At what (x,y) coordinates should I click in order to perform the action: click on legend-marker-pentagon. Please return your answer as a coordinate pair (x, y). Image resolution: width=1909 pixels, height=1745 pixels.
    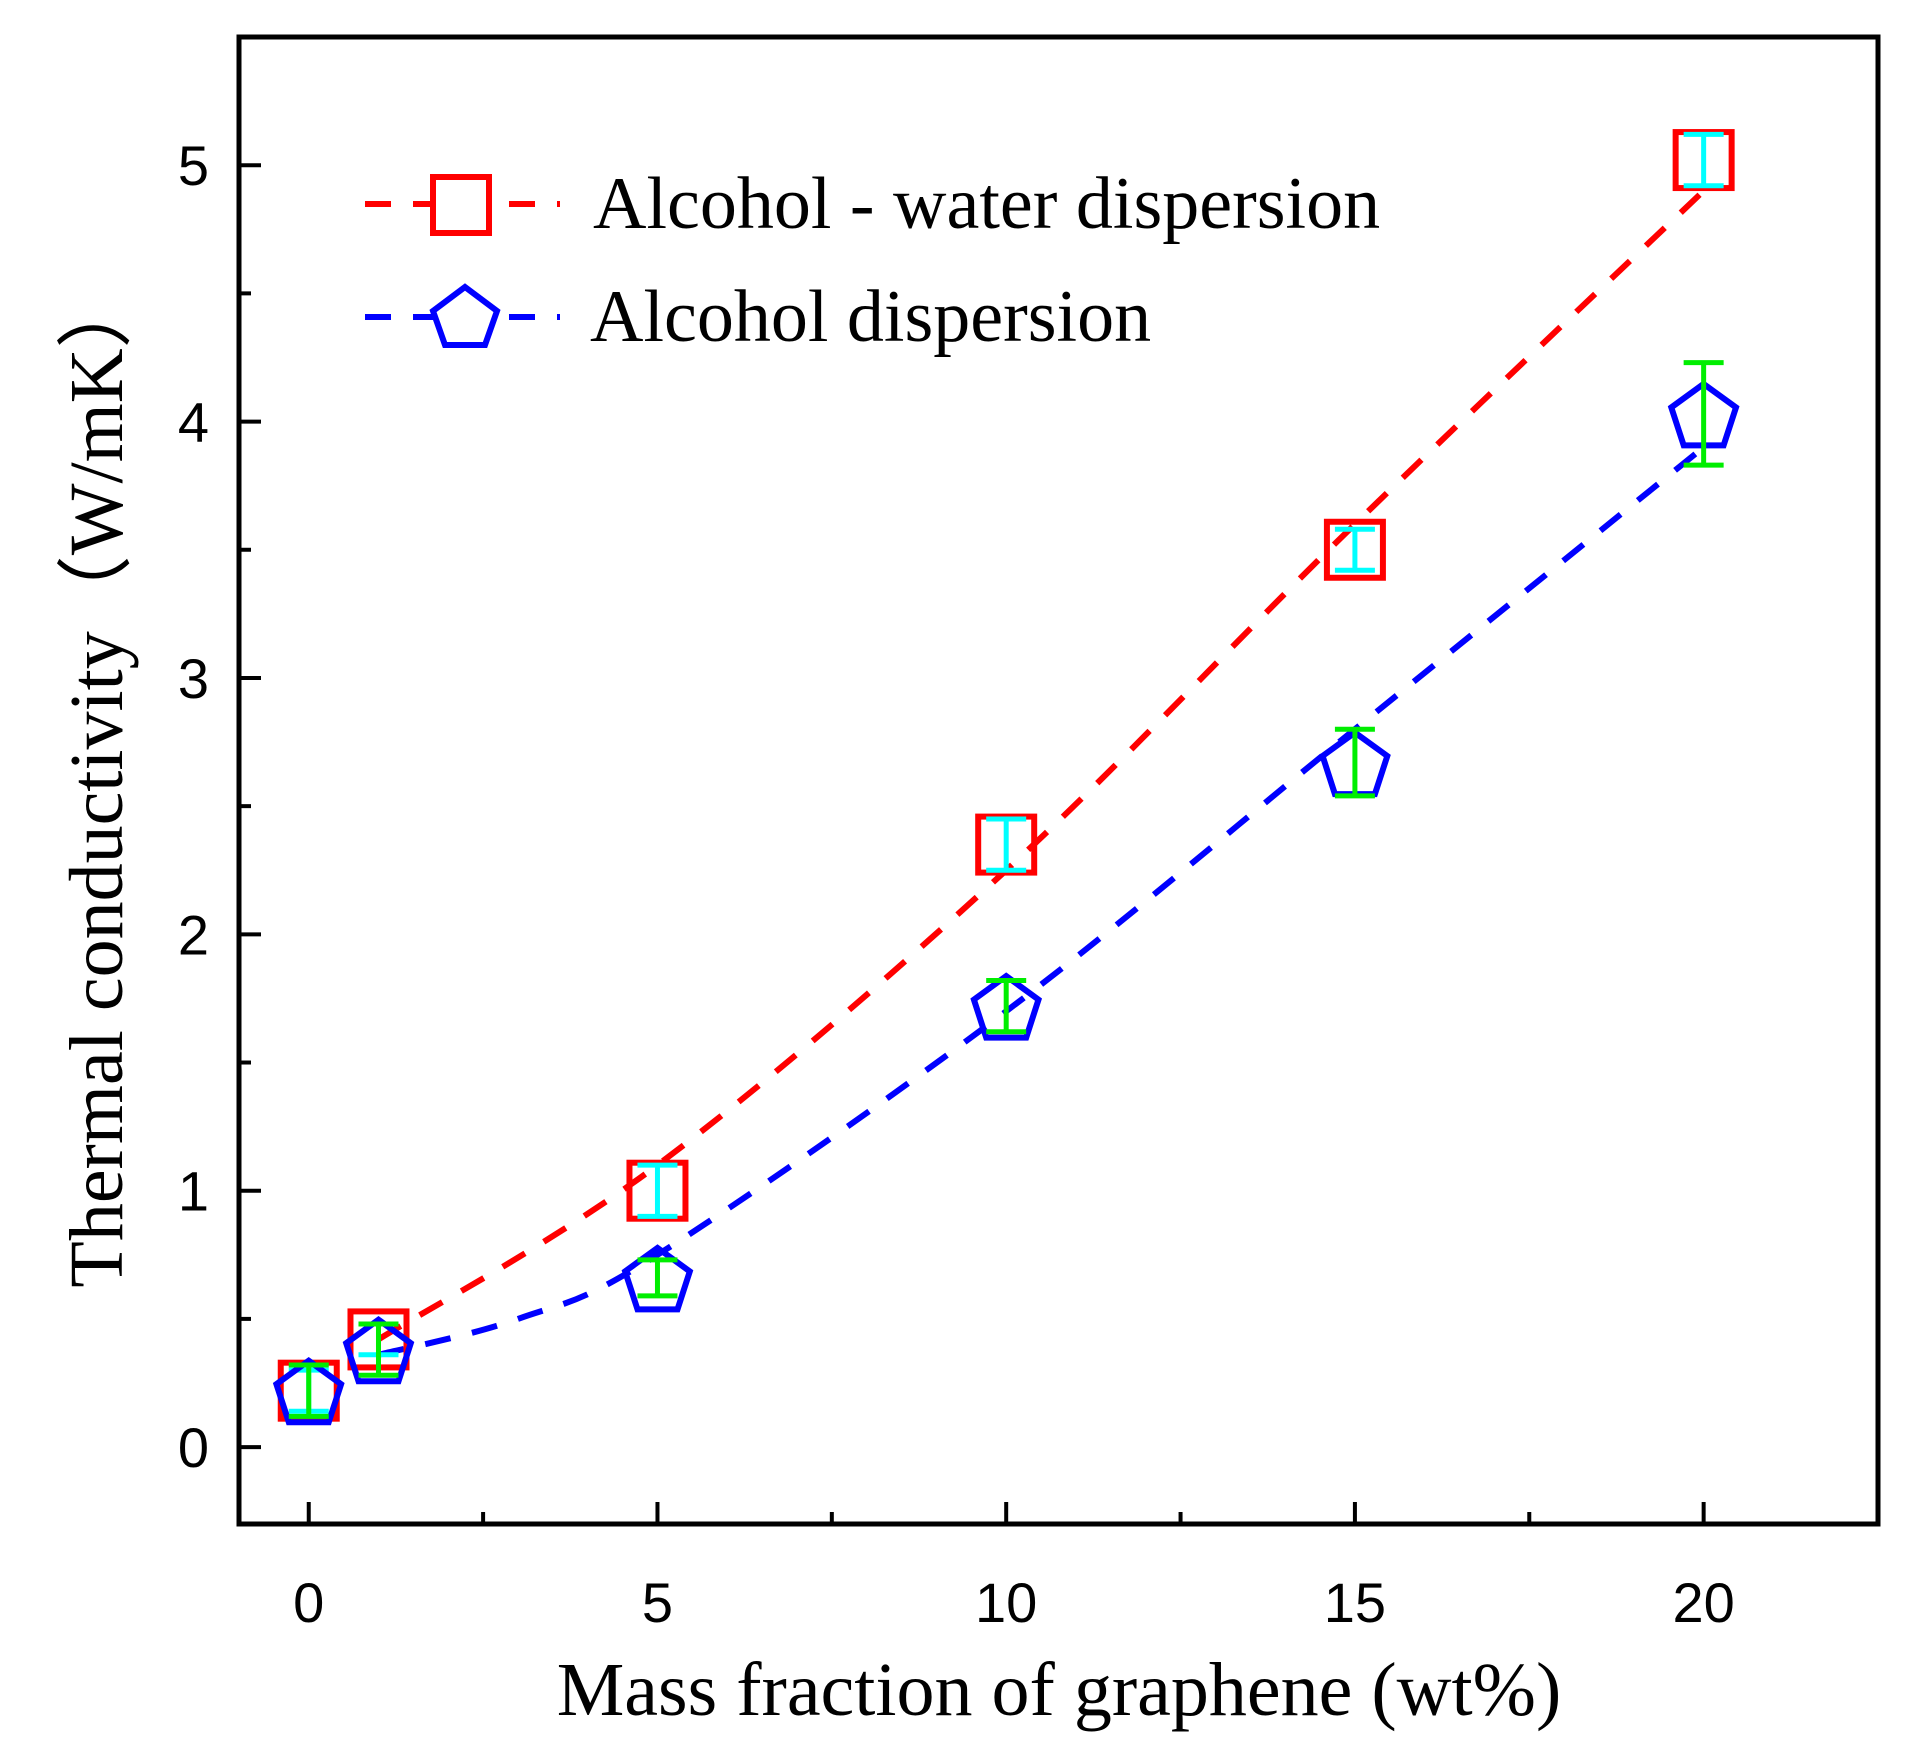
    Looking at the image, I should click on (465, 315).